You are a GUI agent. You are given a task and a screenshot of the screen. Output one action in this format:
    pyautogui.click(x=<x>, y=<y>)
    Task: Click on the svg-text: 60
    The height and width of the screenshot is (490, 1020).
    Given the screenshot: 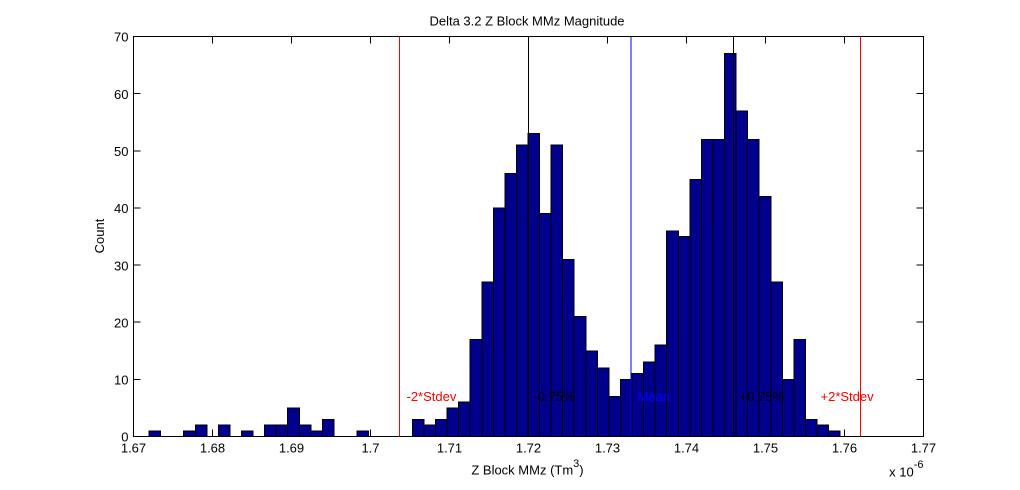 What is the action you would take?
    pyautogui.click(x=121, y=94)
    